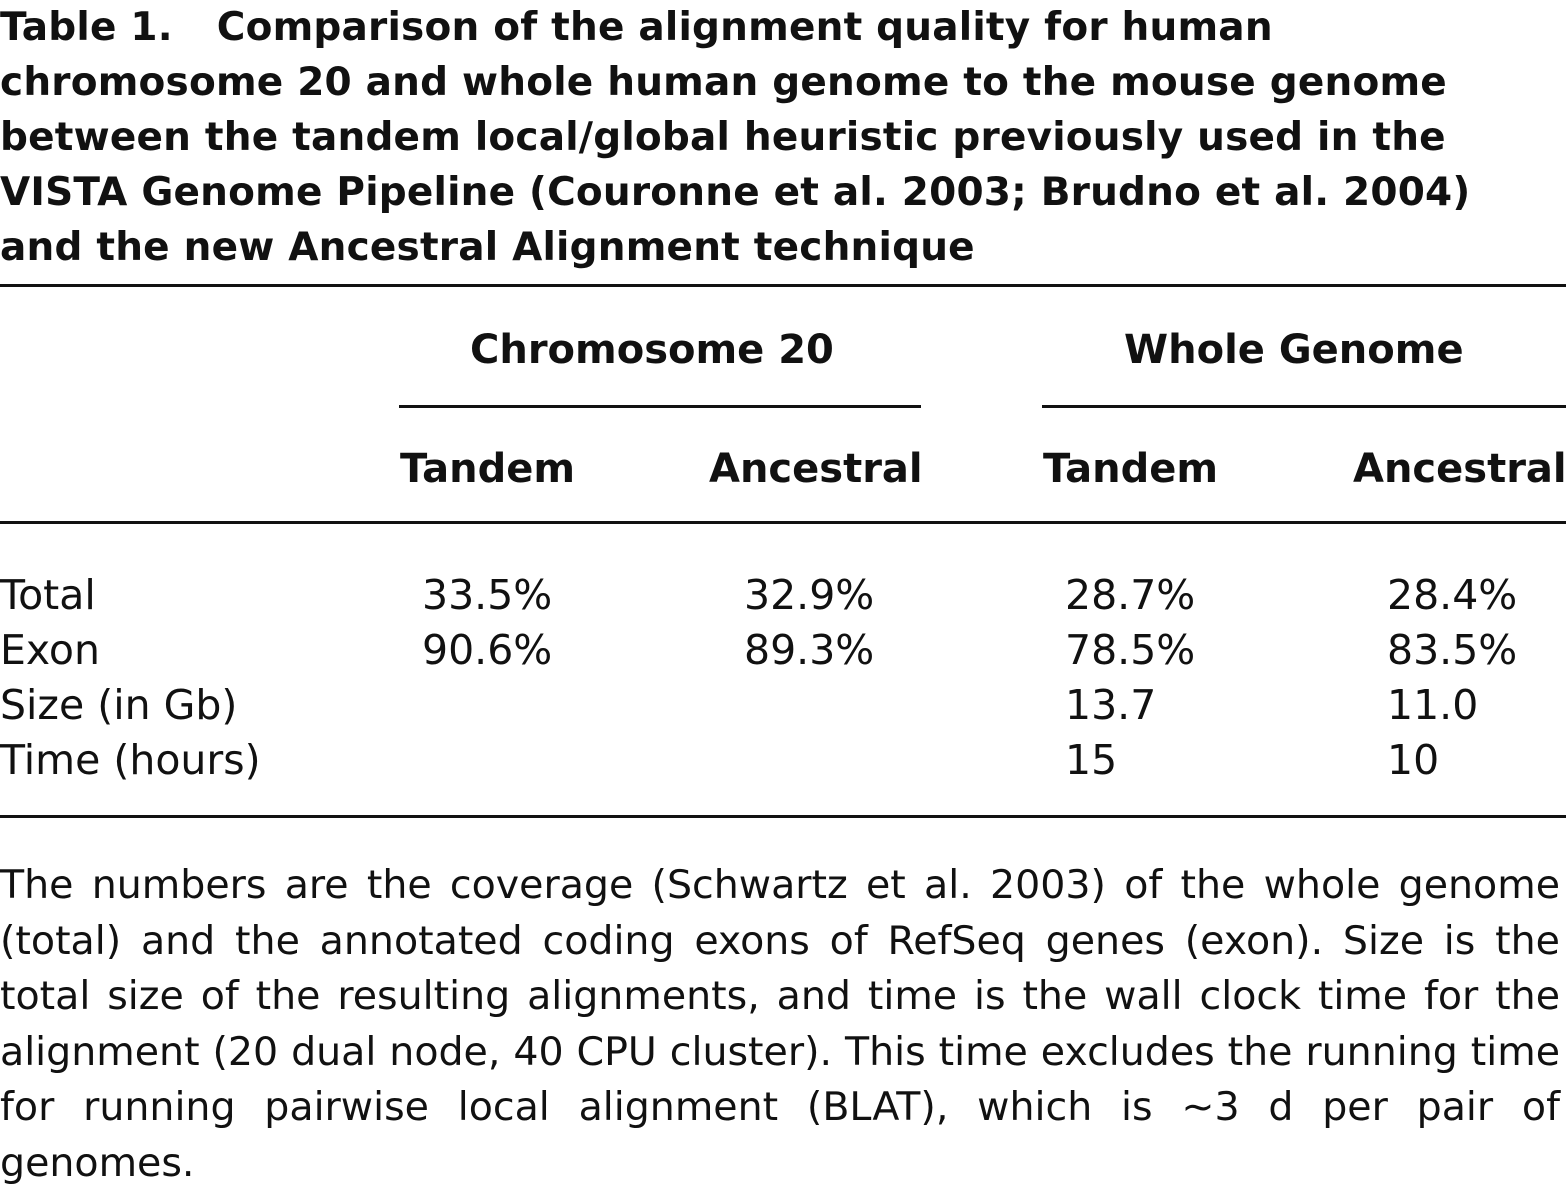 This screenshot has height=1191, width=1566. Describe the element at coordinates (1294, 350) in the screenshot. I see `group-header-whole-genome: Whole Genome` at that location.